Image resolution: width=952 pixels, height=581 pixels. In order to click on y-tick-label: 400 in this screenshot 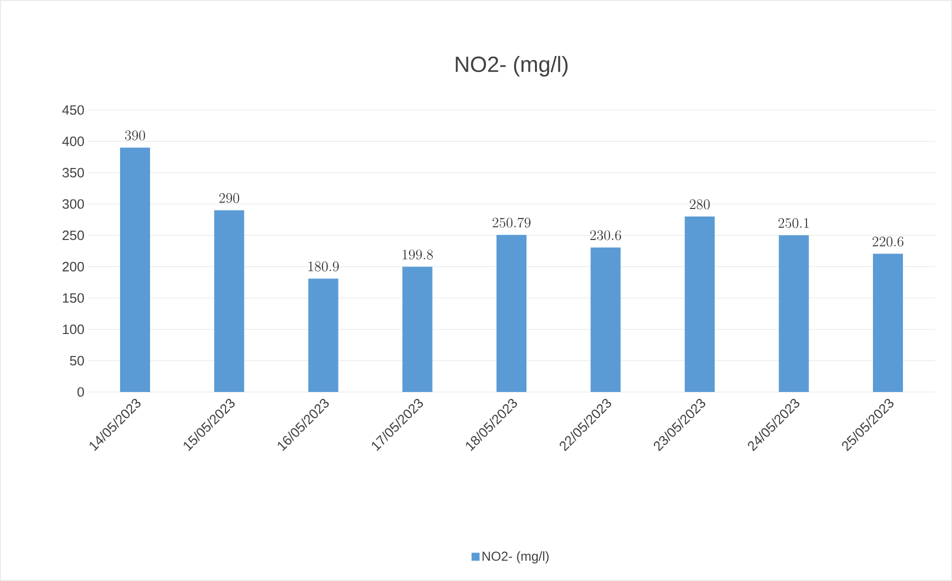, I will do `click(73, 141)`.